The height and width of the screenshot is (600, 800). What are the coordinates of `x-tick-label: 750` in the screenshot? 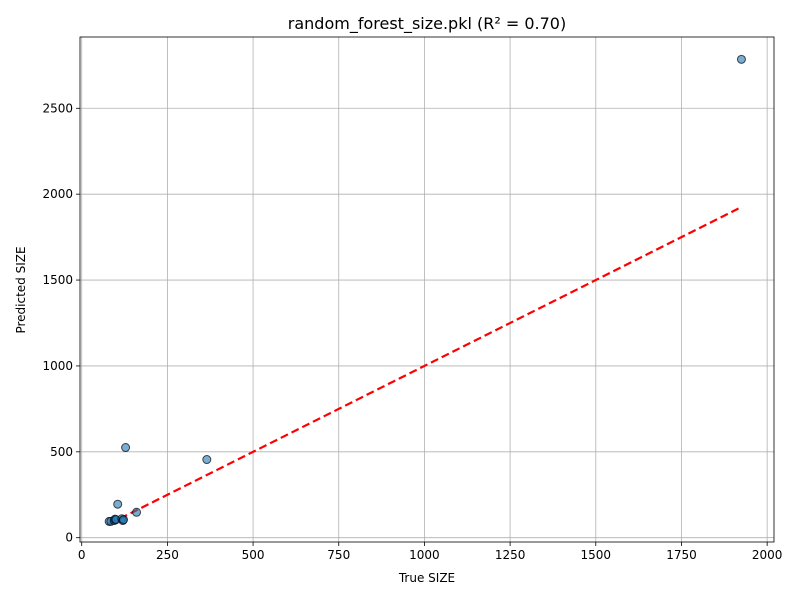 It's located at (338, 555).